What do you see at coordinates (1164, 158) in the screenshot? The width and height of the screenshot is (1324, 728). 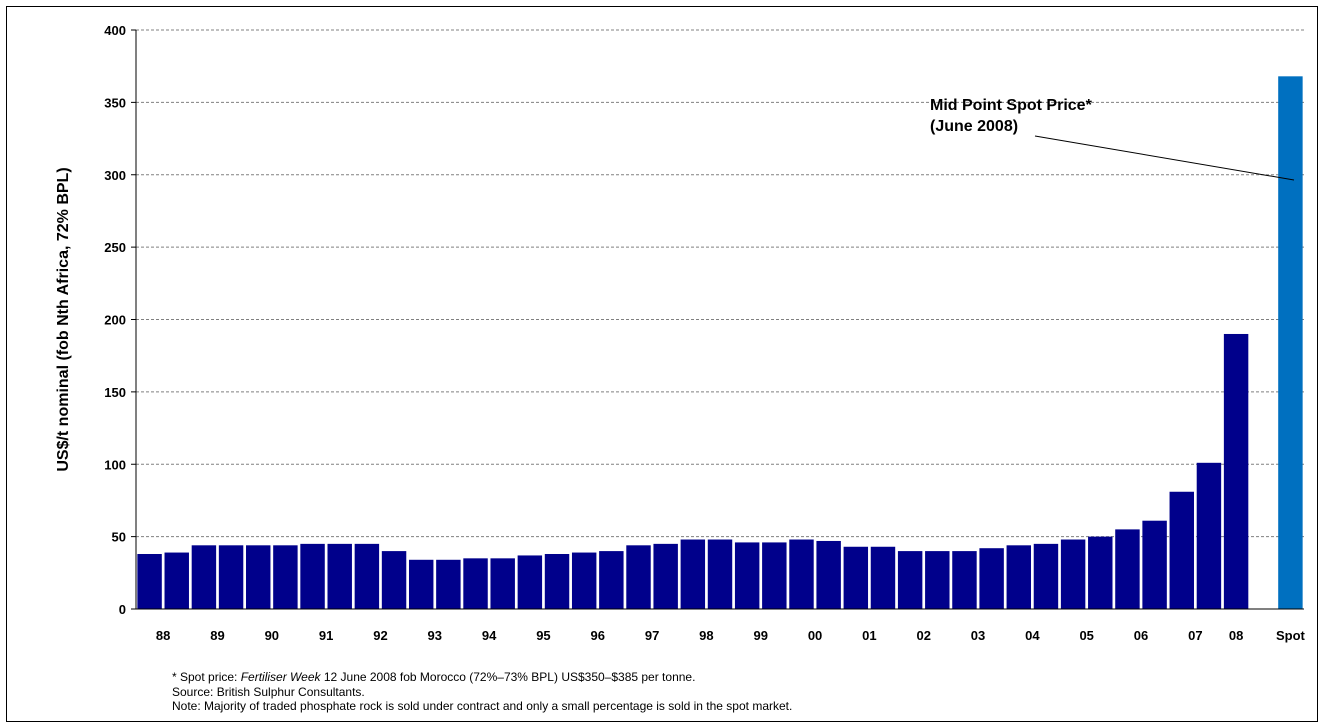 I see `annotation-leader-line` at bounding box center [1164, 158].